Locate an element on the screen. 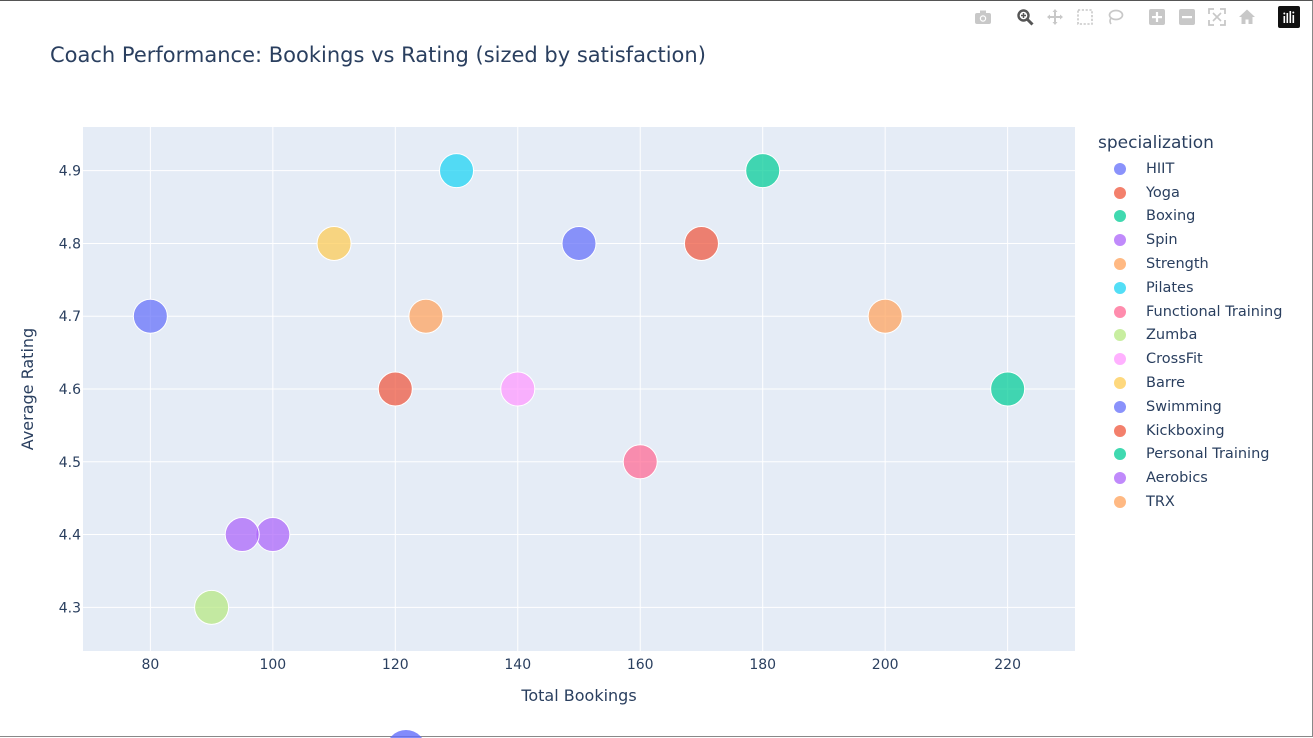 This screenshot has height=738, width=1313. legend-item-personal-training: Personal Training is located at coordinates (1190, 455).